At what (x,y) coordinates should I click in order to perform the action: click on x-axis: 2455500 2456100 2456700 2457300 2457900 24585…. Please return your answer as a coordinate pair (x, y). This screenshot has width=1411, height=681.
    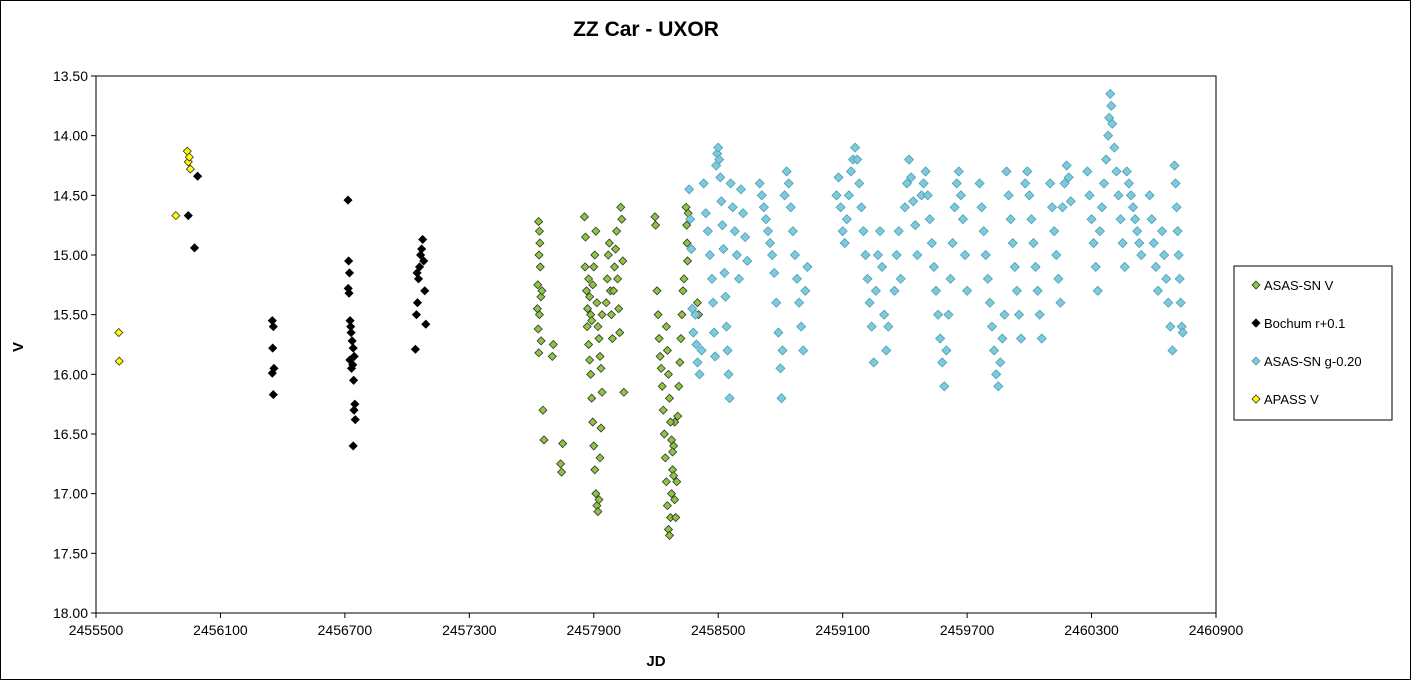
    Looking at the image, I should click on (656, 625).